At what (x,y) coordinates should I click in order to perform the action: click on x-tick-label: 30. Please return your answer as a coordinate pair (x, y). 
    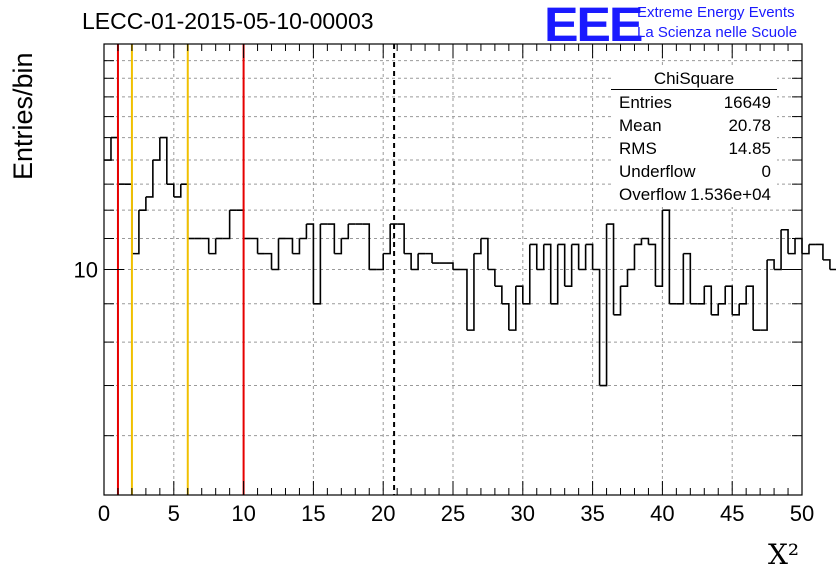
    Looking at the image, I should click on (523, 513).